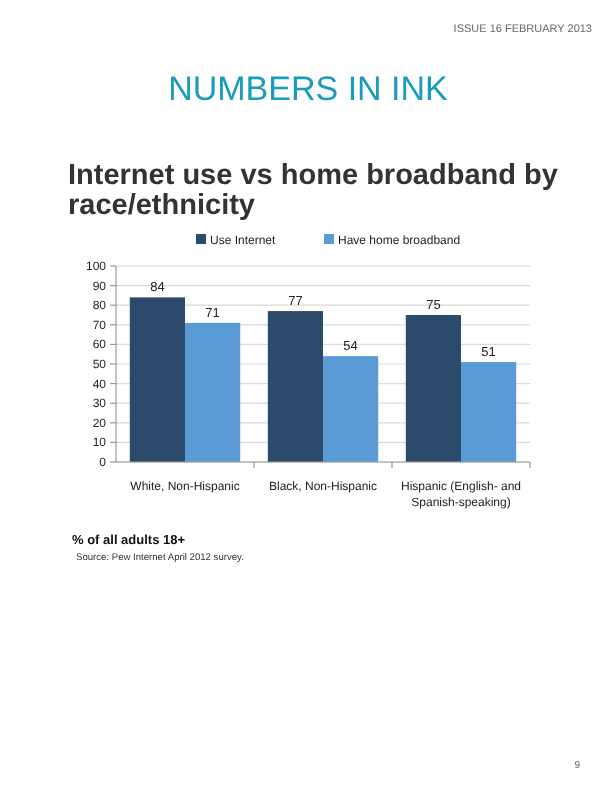 The image size is (616, 802). I want to click on text: NUMBERS IN INK, so click(309, 89).